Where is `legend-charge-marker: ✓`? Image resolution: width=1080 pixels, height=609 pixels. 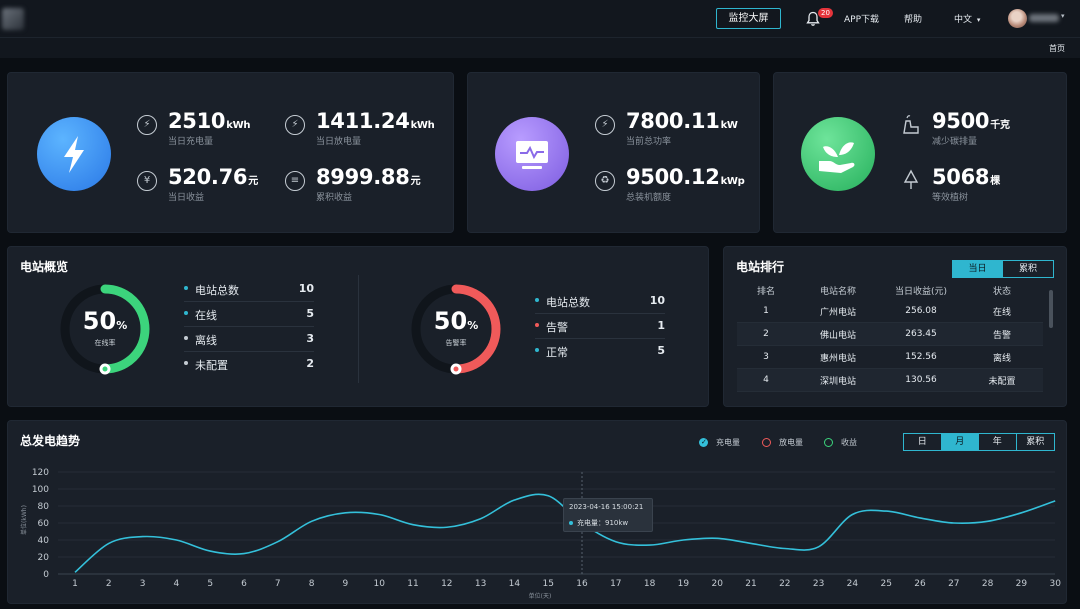 legend-charge-marker: ✓ is located at coordinates (703, 442).